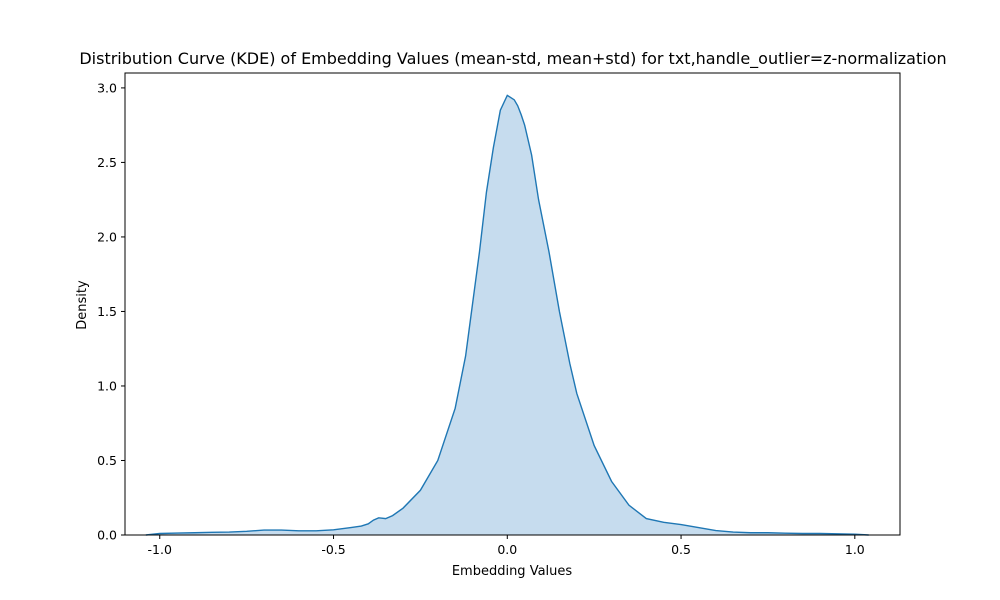 The image size is (1000, 600). Describe the element at coordinates (107, 385) in the screenshot. I see `y-tick-label: 1.0` at that location.